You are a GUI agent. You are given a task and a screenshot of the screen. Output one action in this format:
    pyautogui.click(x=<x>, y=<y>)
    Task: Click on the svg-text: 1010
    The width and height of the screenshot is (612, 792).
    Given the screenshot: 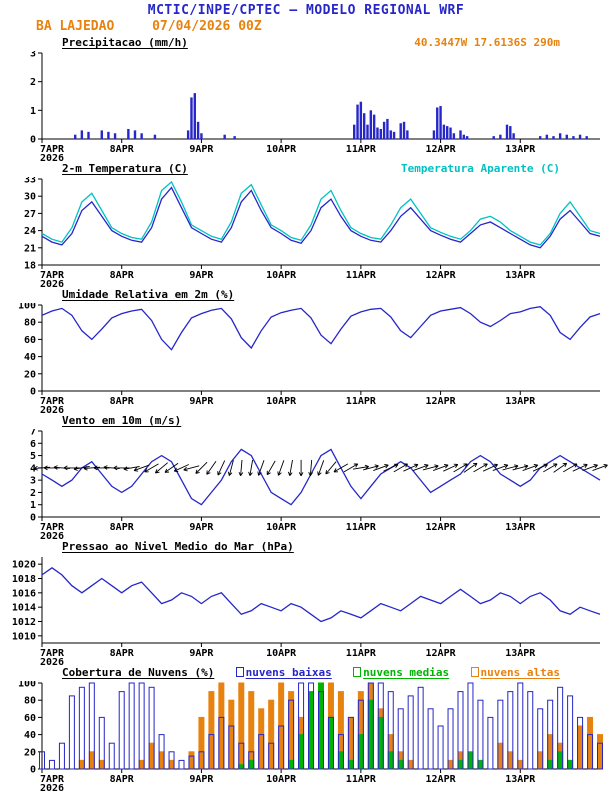 What is the action you would take?
    pyautogui.click(x=24, y=636)
    